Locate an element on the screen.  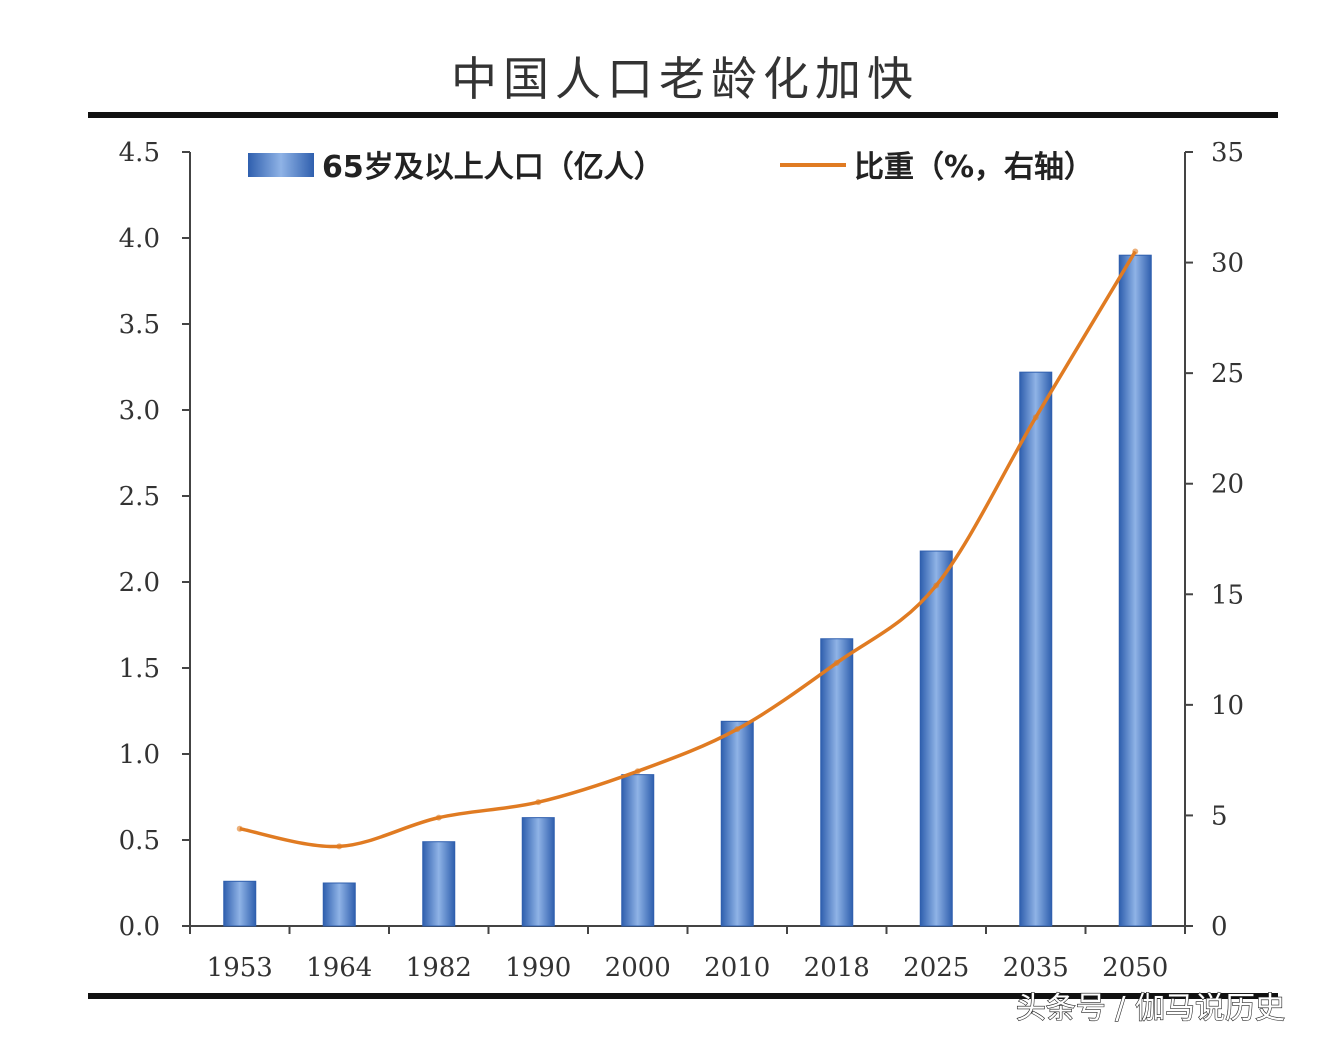
left-tick-label: 2.5 is located at coordinates (139, 497).